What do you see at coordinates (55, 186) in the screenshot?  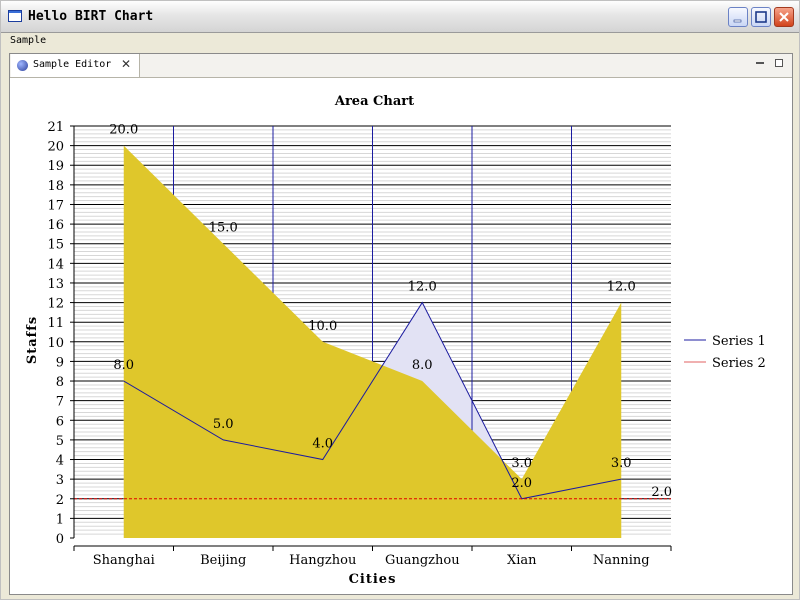 I see `y-tick-label: 18` at bounding box center [55, 186].